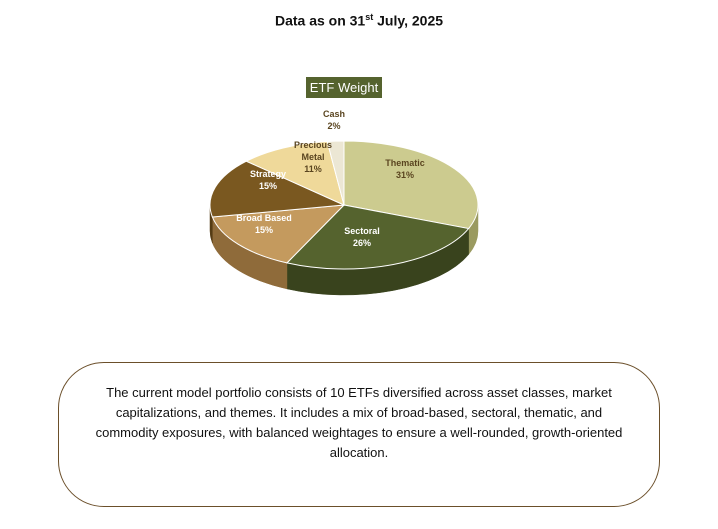  Describe the element at coordinates (264, 230) in the screenshot. I see `pie-value-label-broad-based: 15%` at that location.